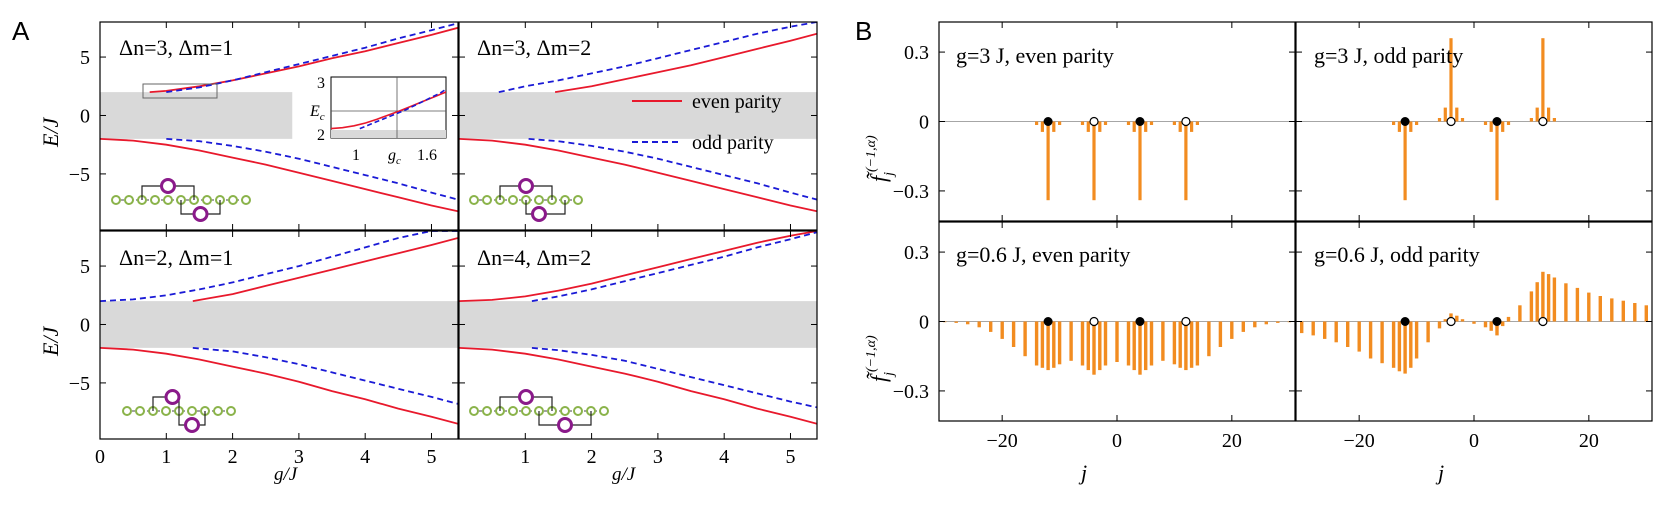  I want to click on ylabel-a-top: E/J, so click(50, 132).